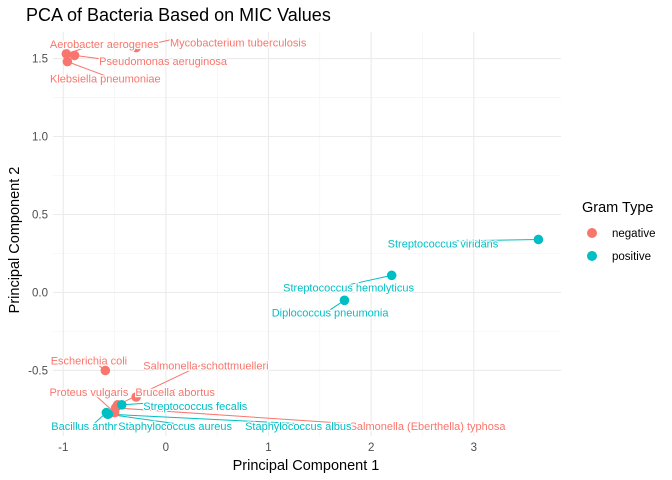  What do you see at coordinates (163, 62) in the screenshot?
I see `data-label: Pseudomonas aeruginosa` at bounding box center [163, 62].